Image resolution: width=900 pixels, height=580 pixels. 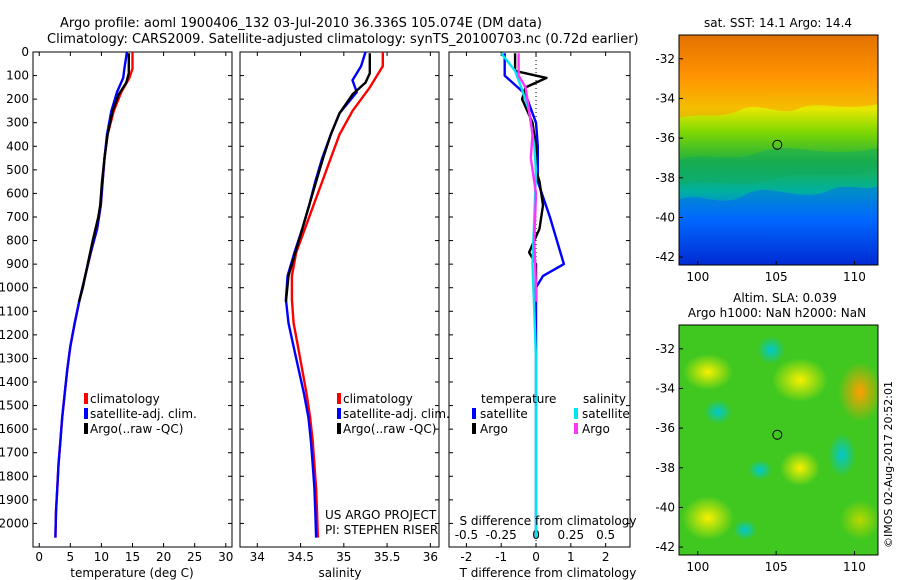 I want to click on legend-swatch-temp-satellite, so click(x=474, y=413).